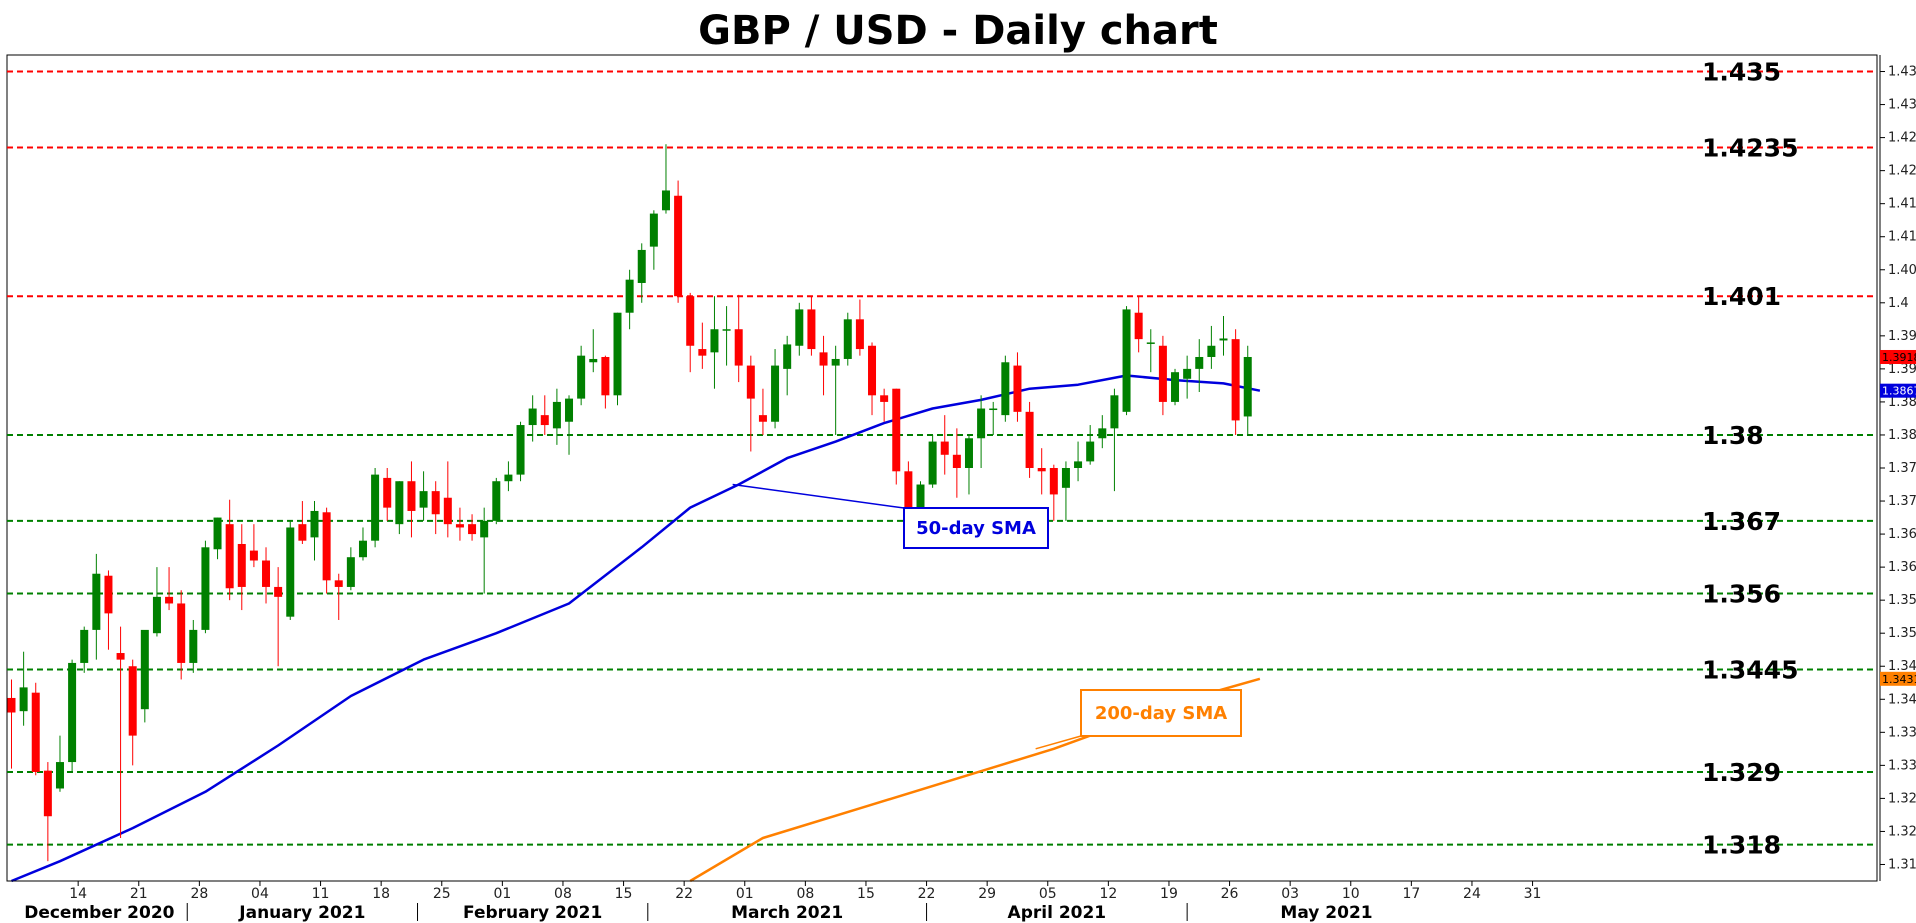 The image size is (1916, 923). What do you see at coordinates (1057, 913) in the screenshot?
I see `month-label: April 2021` at bounding box center [1057, 913].